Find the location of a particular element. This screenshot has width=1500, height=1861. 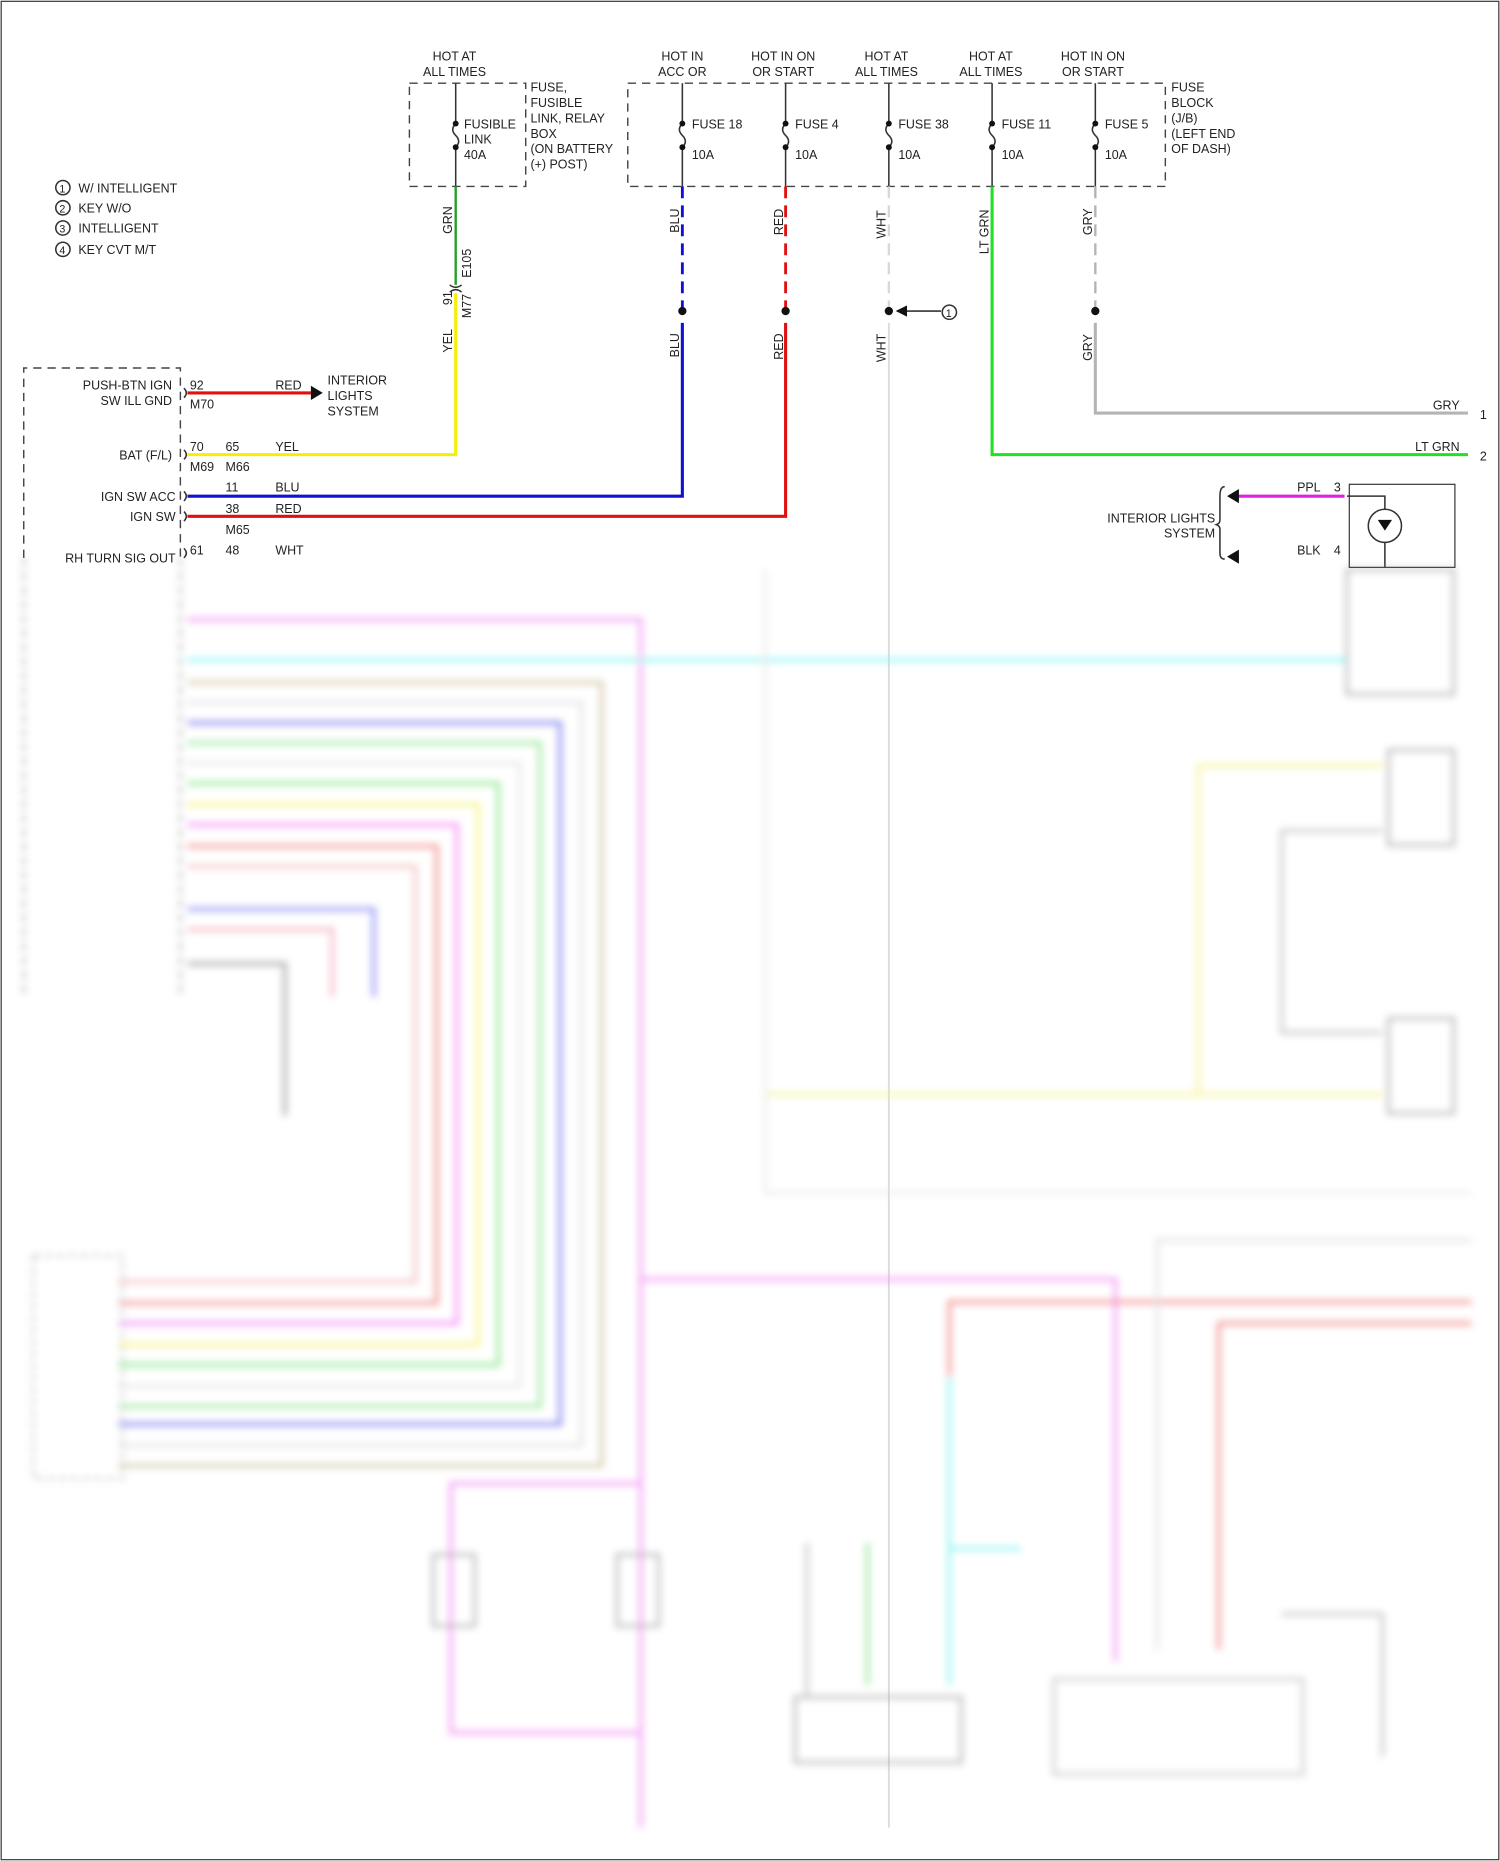

svg-text: (+) POST) is located at coordinates (558, 165).